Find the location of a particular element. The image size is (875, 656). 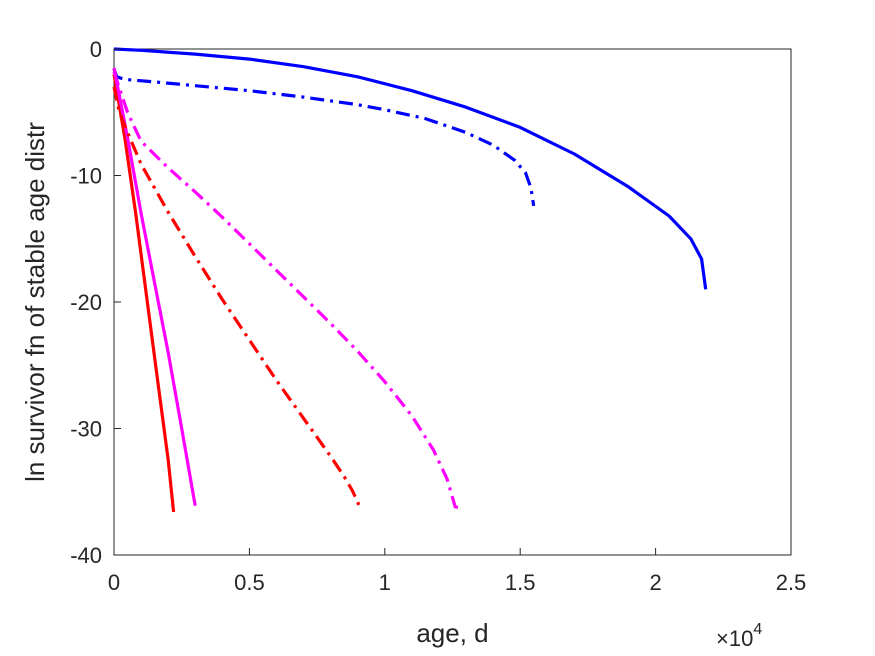

x-tick-label: 2 is located at coordinates (655, 582).